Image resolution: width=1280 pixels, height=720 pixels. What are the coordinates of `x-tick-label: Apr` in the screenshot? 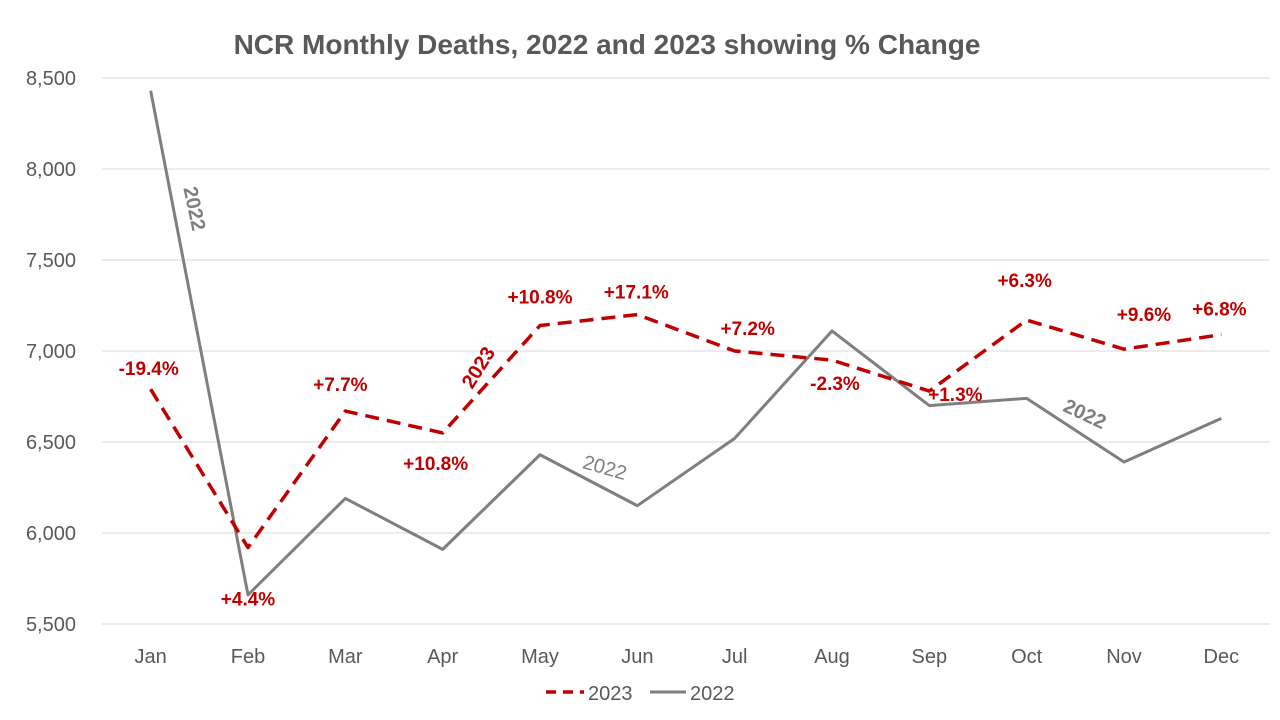 It's located at (442, 657).